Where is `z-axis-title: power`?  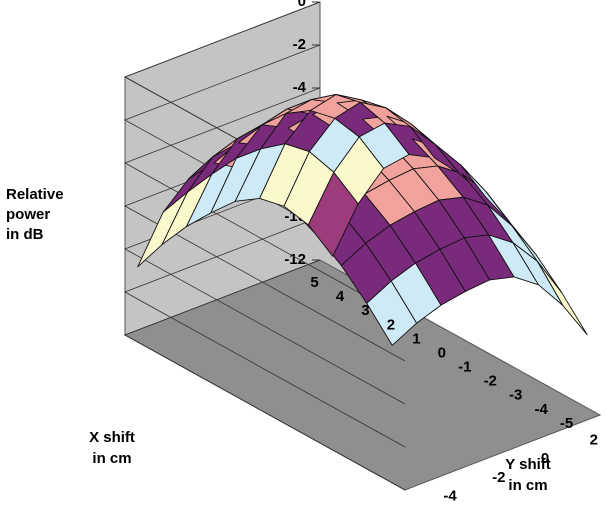 z-axis-title: power is located at coordinates (28, 214).